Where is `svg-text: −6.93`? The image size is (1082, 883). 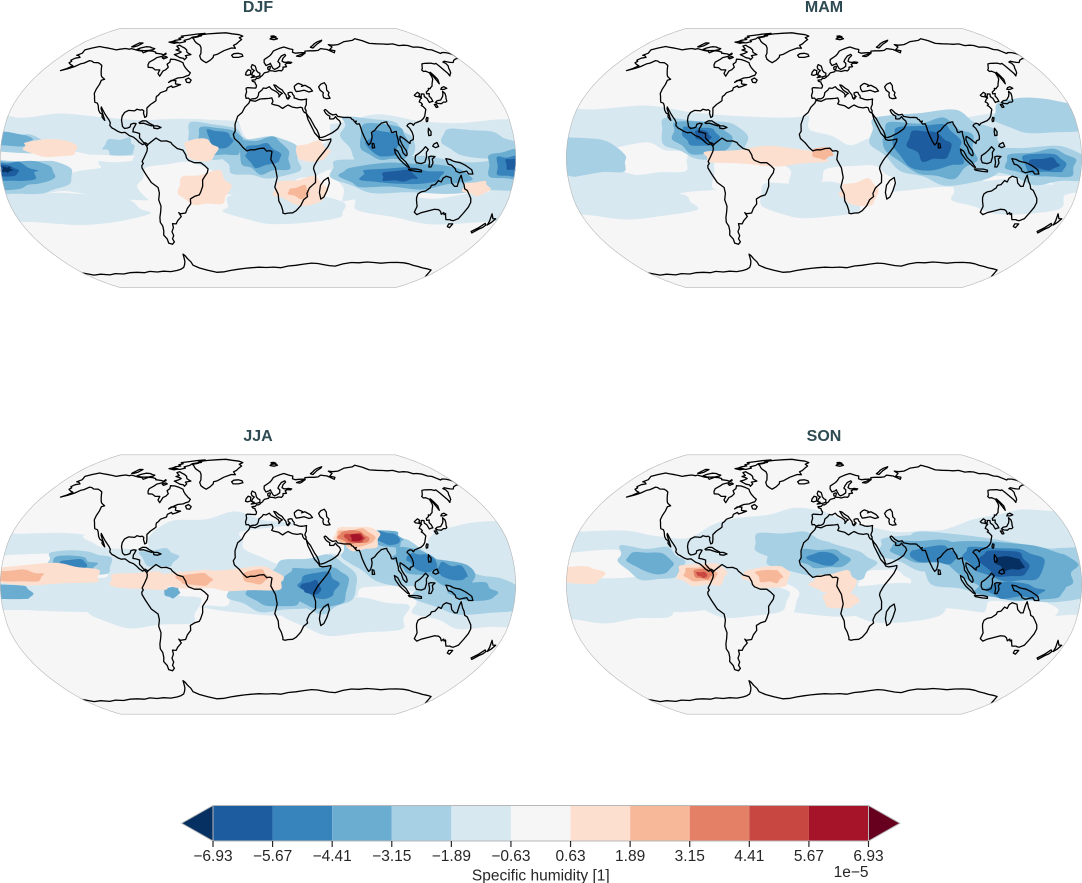
svg-text: −6.93 is located at coordinates (212, 856).